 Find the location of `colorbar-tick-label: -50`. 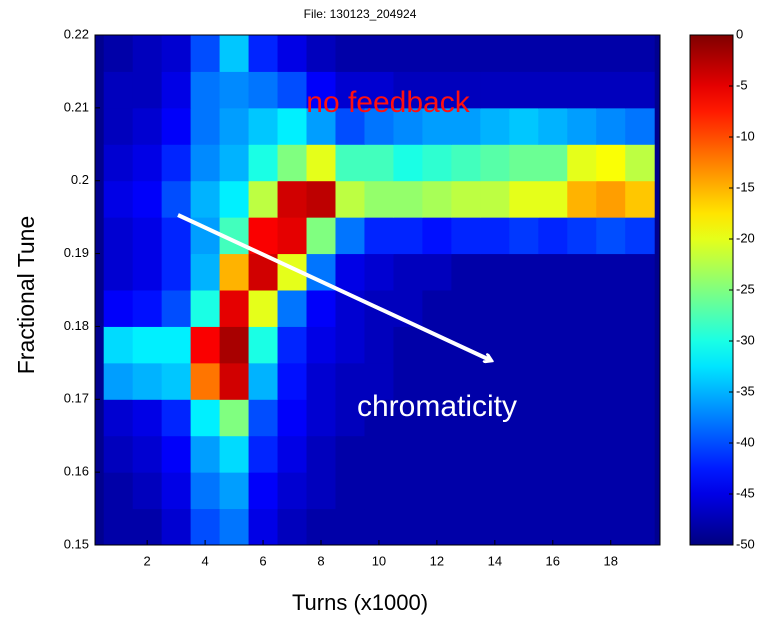

colorbar-tick-label: -50 is located at coordinates (745, 543).